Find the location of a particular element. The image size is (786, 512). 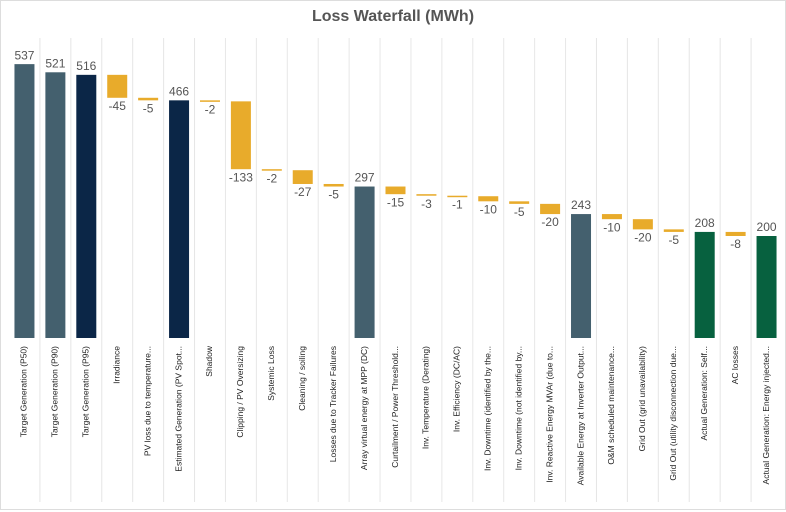

value-label: -8 is located at coordinates (735, 244).